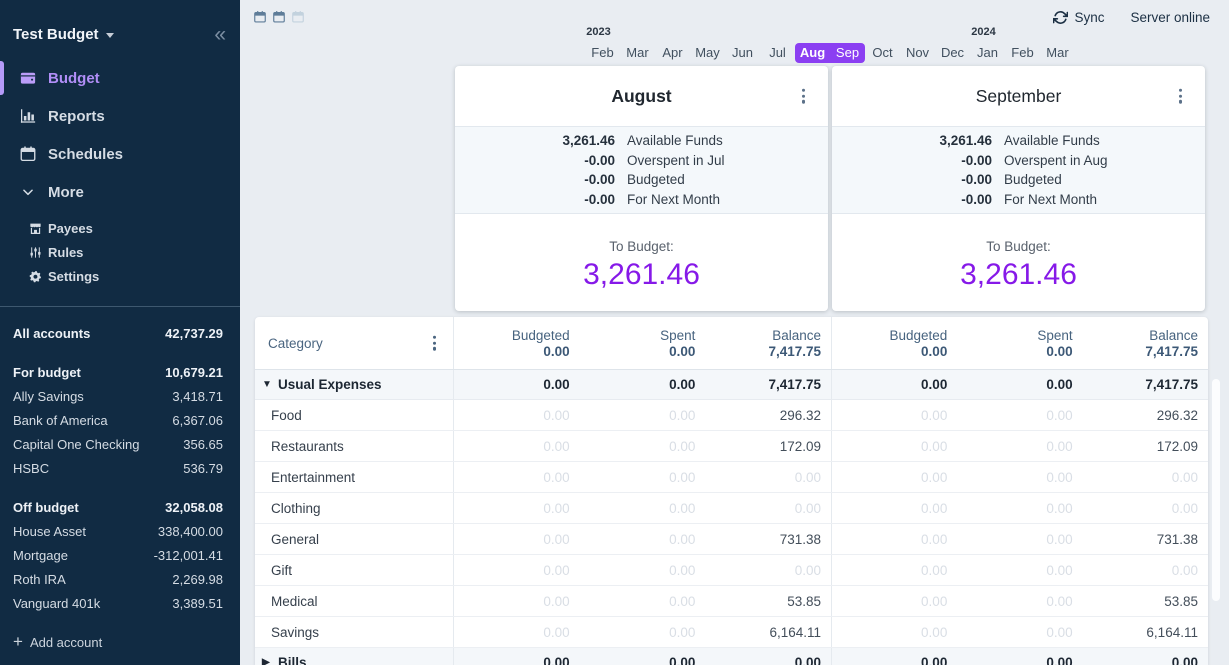 The width and height of the screenshot is (1229, 665). I want to click on one-month-view-button, so click(260, 17).